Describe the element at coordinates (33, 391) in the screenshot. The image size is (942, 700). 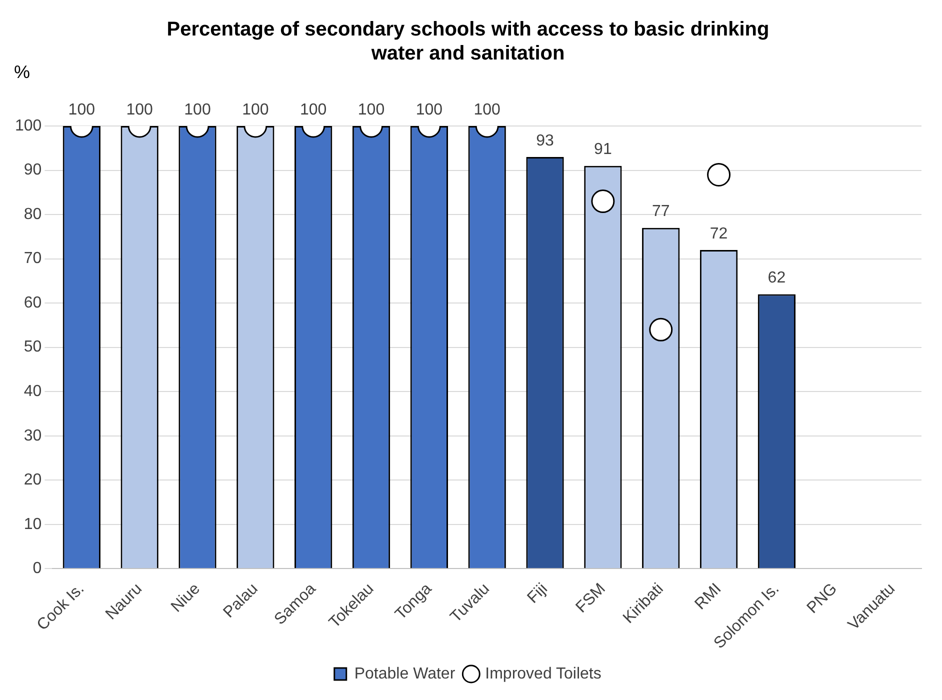
I see `y-tick-label: 40` at that location.